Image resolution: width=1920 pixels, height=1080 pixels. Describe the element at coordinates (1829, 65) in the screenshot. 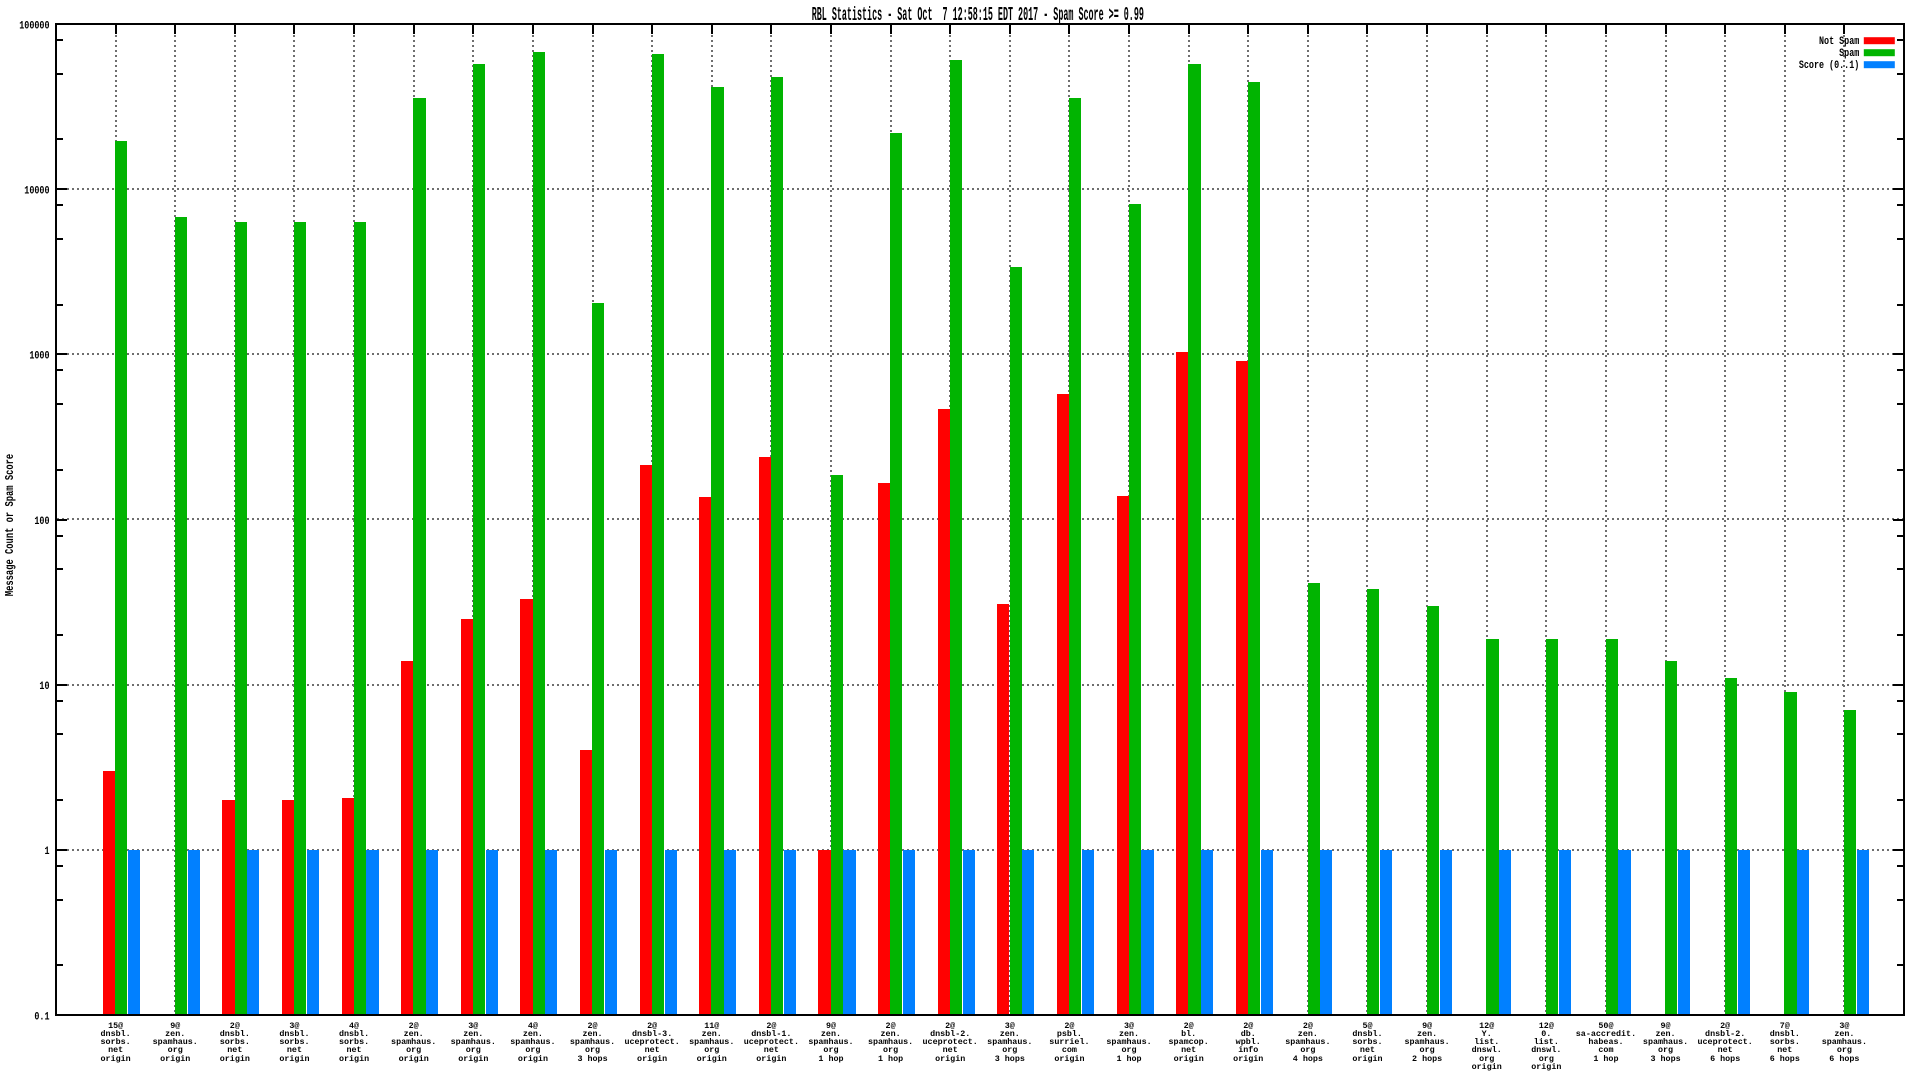

I see `svg-text: Score (0..1)` at that location.